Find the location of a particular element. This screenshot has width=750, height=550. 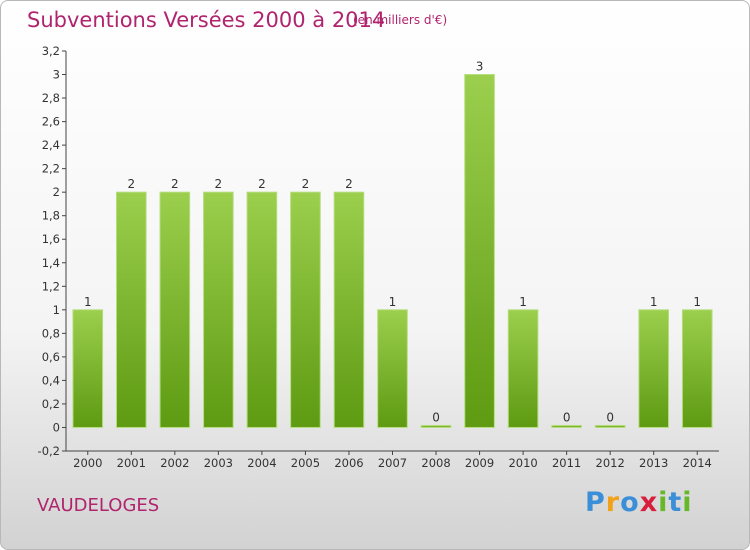

x-tick-label: 2000 is located at coordinates (87, 463).